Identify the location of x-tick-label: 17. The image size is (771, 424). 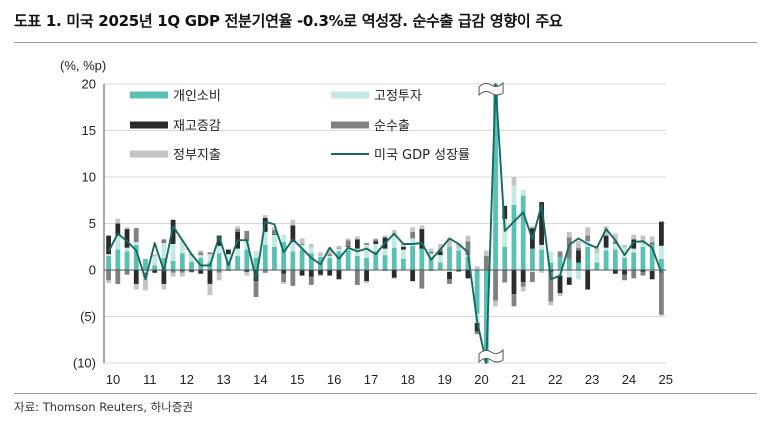
(371, 379).